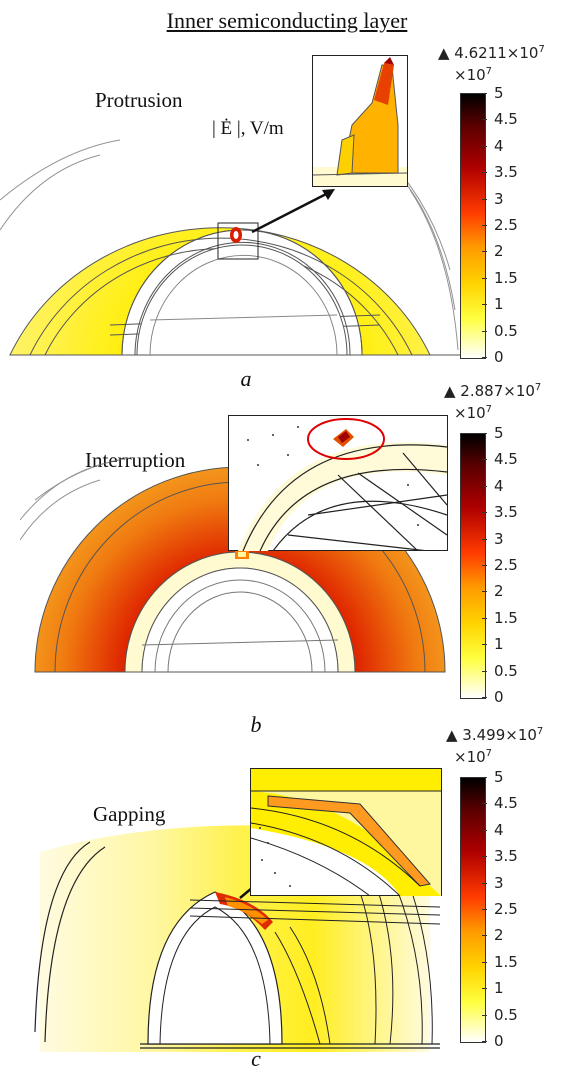 This screenshot has height=1076, width=574. Describe the element at coordinates (491, 53) in the screenshot. I see `panel-a-max-value: ▲ 4.6211×107` at that location.